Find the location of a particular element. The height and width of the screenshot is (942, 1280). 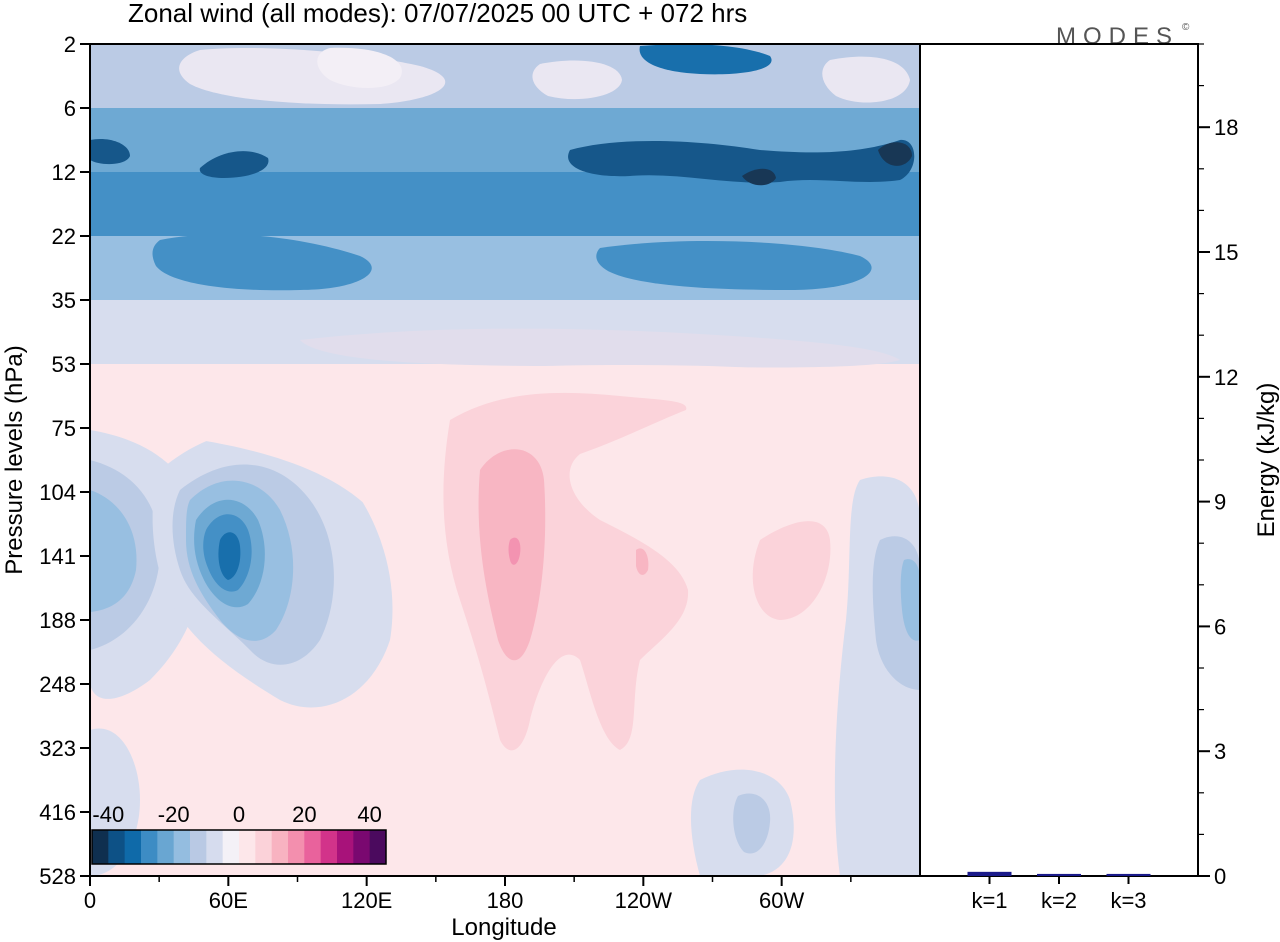

pressure-axis: 2 6 12 22 35 53 75 104 141 188 248 323 416 528 is located at coordinates (64, 460).